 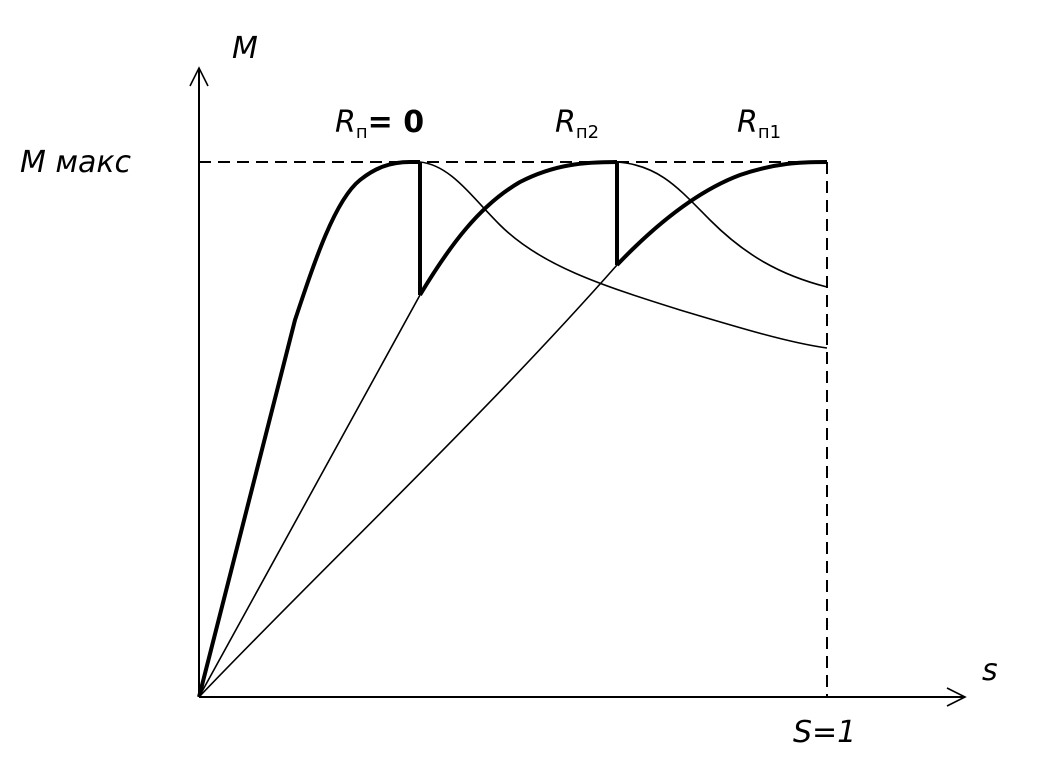 I want to click on label-sub: п1, so click(x=769, y=132).